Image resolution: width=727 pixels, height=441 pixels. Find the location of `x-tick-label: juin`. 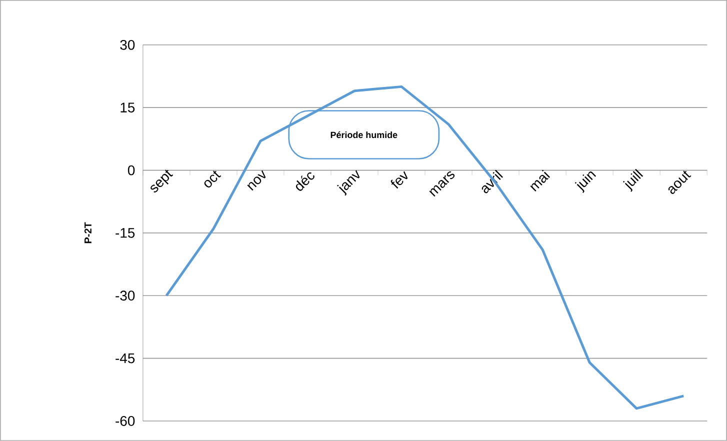

x-tick-label: juin is located at coordinates (585, 182).